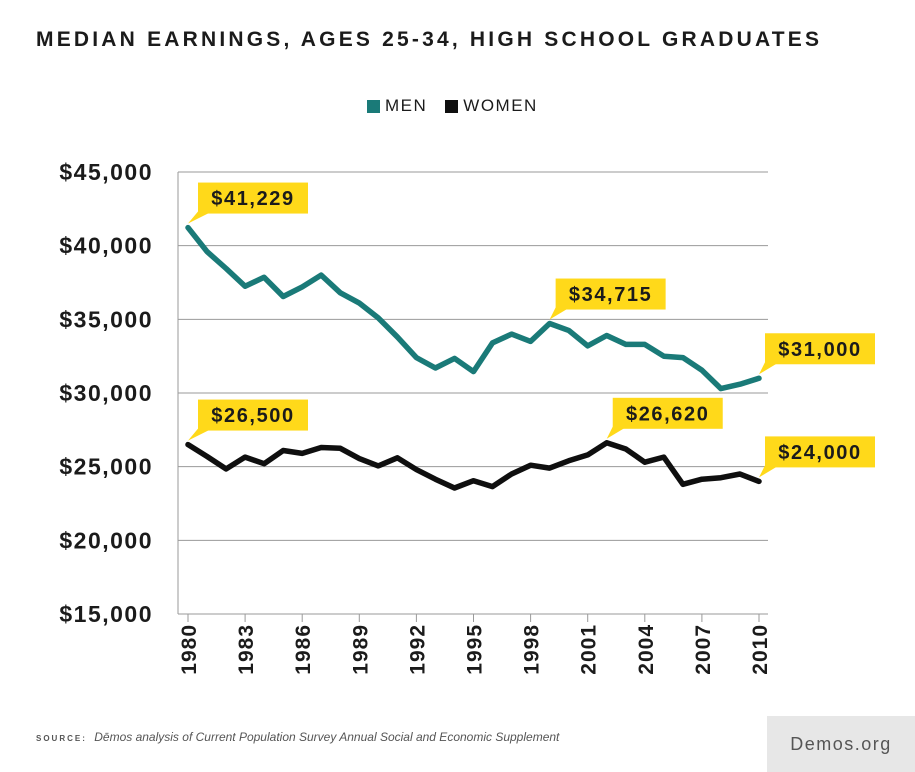 This screenshot has height=772, width=915. I want to click on callout-label: $34,715, so click(611, 295).